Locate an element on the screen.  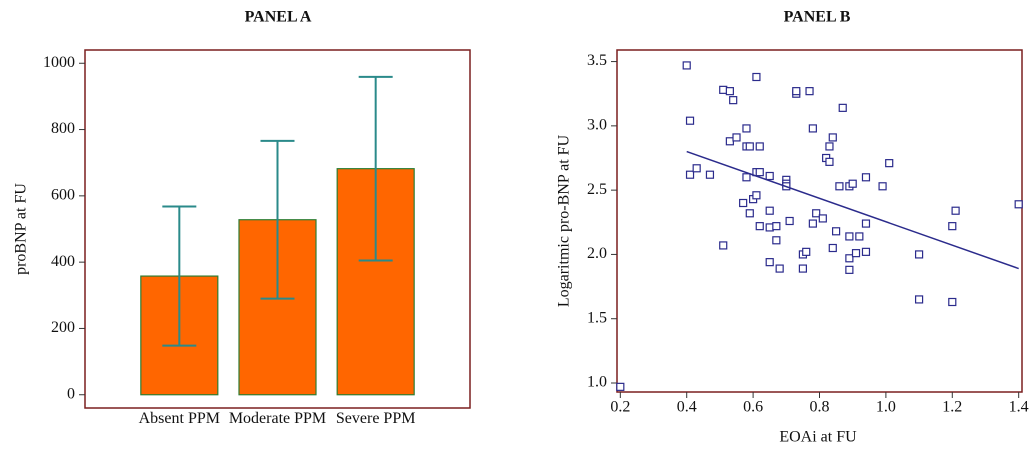
y-tick-label: 2.0 is located at coordinates (597, 253).